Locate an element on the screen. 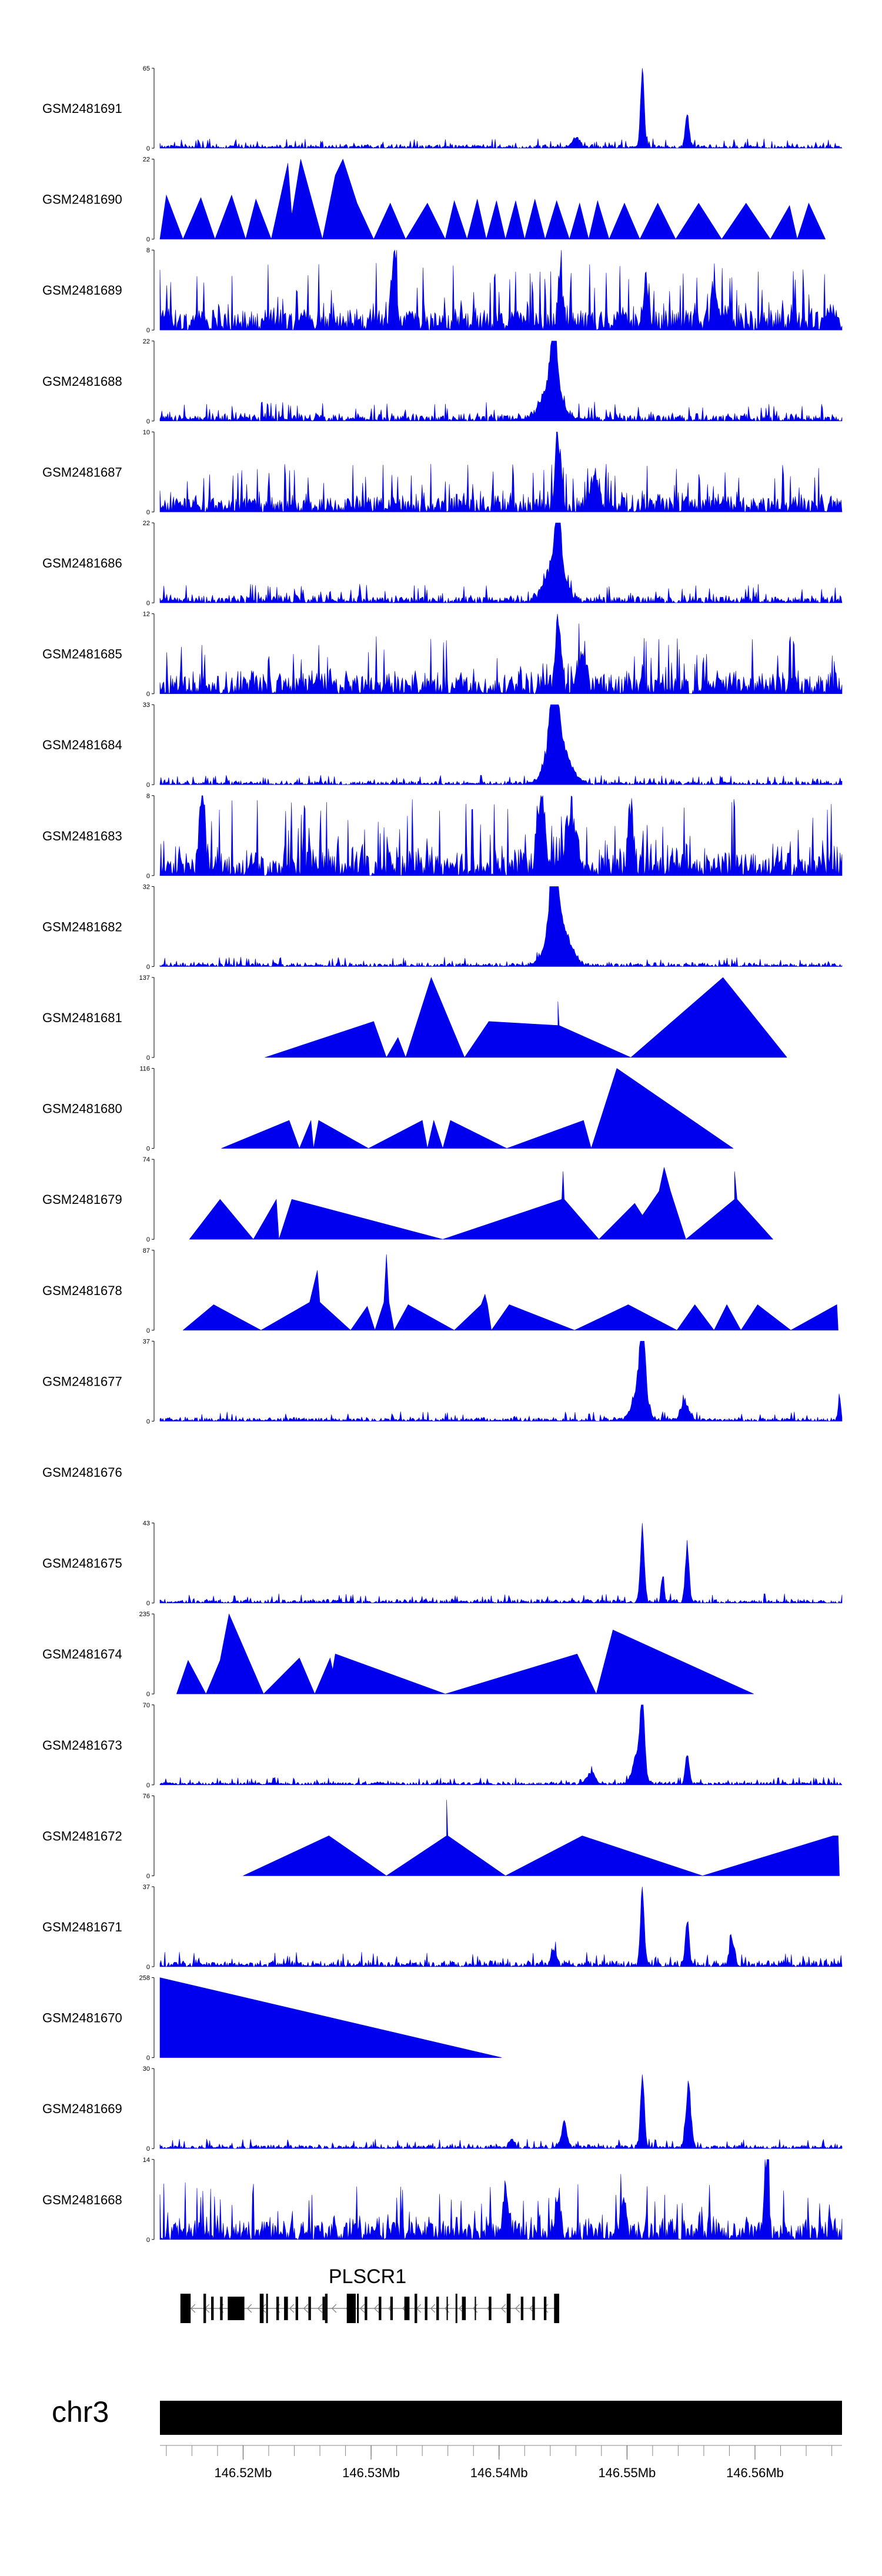 This screenshot has height=2576, width=882. track-label: GSM2481690 is located at coordinates (82, 199).